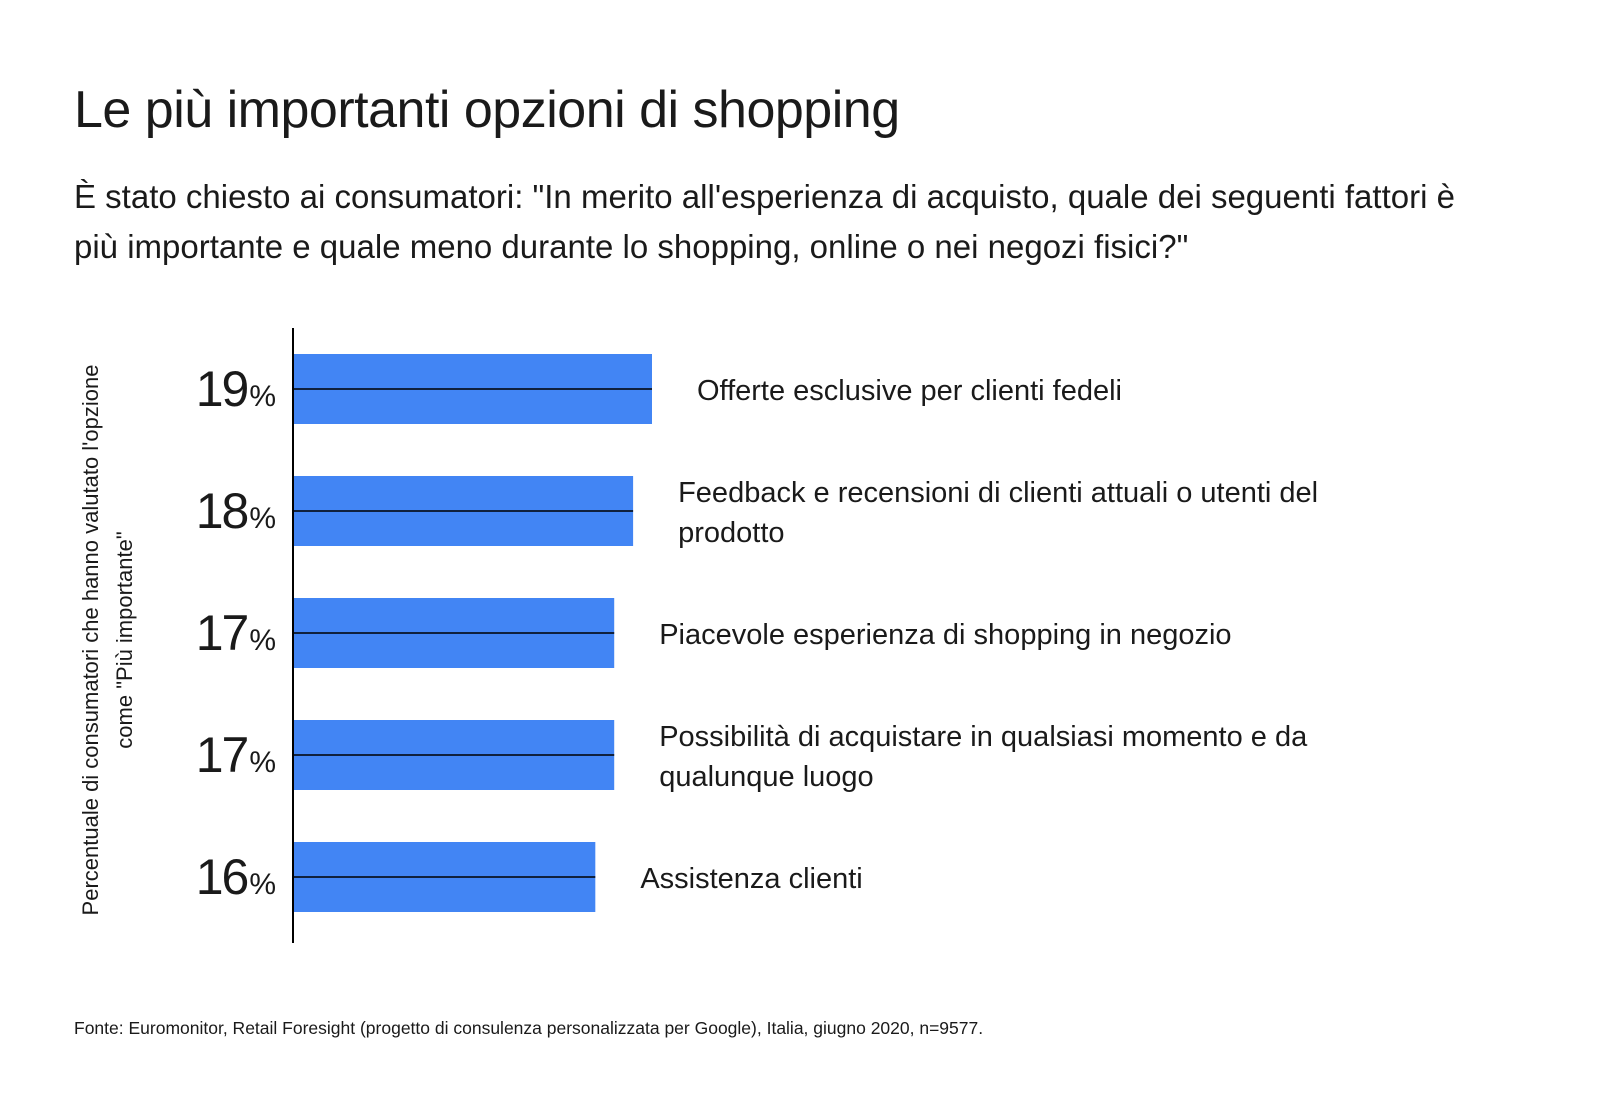 Image resolution: width=1600 pixels, height=1109 pixels. I want to click on category-label: Offerte esclusive per clienti fedeli, so click(909, 391).